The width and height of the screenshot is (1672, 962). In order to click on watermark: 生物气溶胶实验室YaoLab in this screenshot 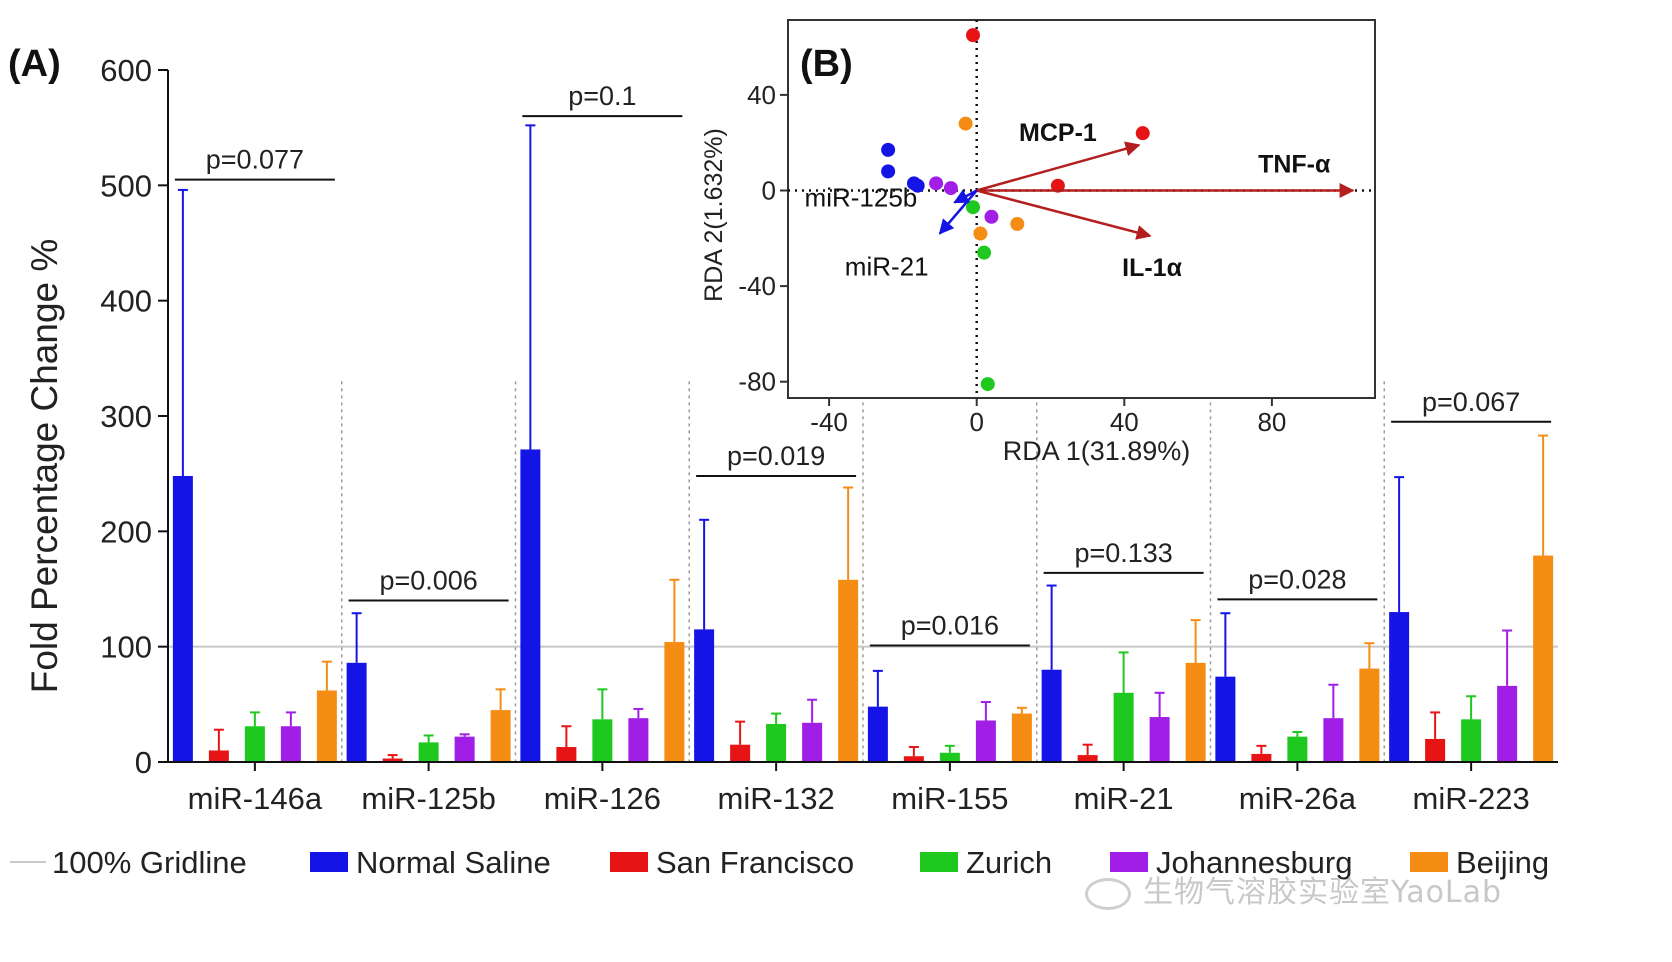, I will do `click(1293, 889)`.